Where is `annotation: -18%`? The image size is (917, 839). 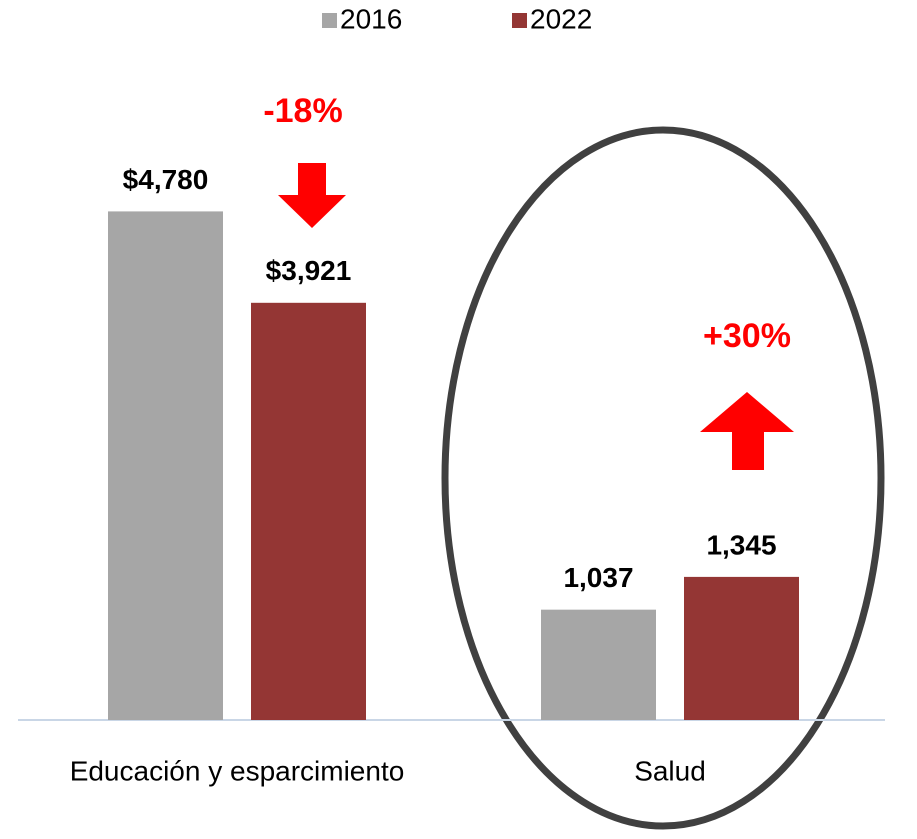 annotation: -18% is located at coordinates (302, 111).